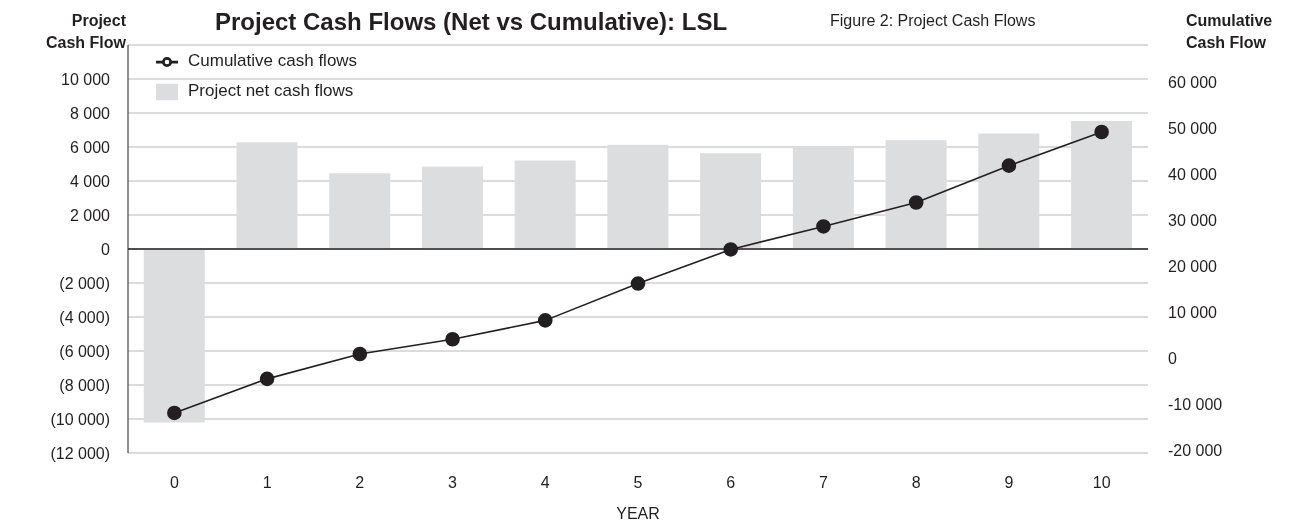 This screenshot has width=1290, height=531. What do you see at coordinates (360, 483) in the screenshot?
I see `x-tick-label: 2` at bounding box center [360, 483].